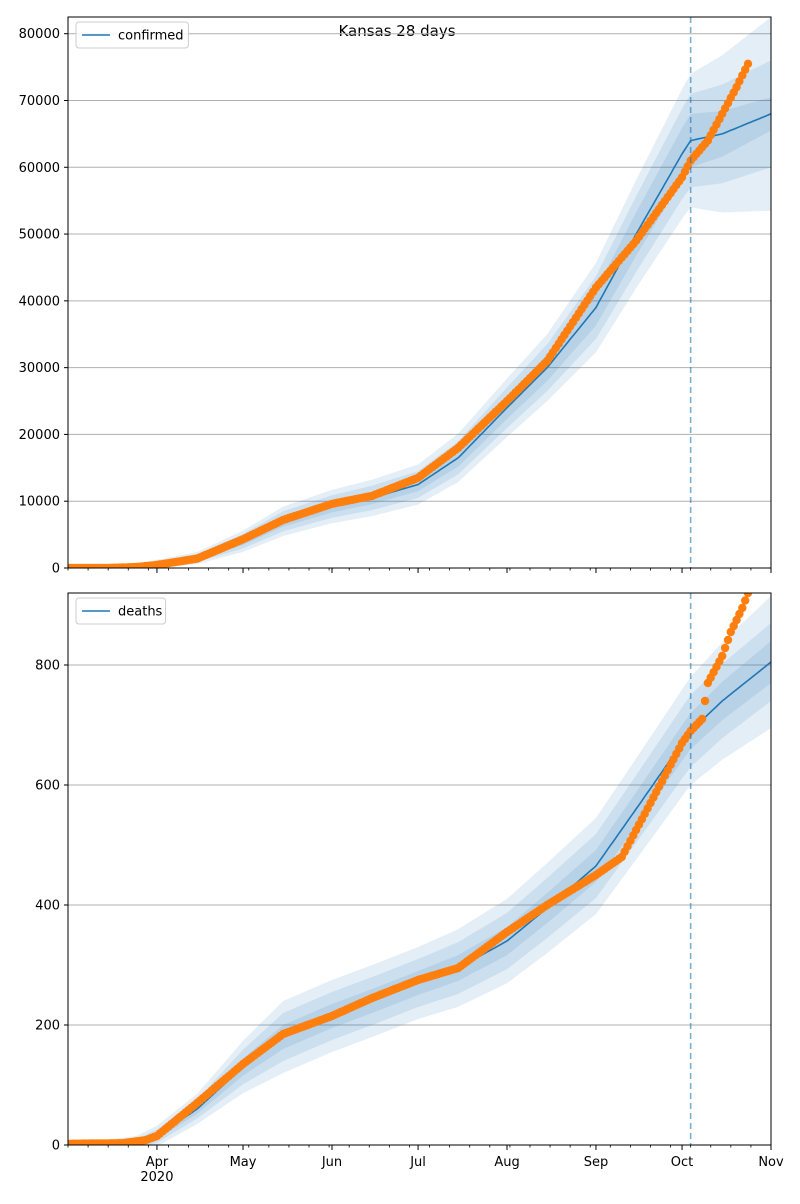  What do you see at coordinates (243, 1162) in the screenshot?
I see `x-tick-label: May` at bounding box center [243, 1162].